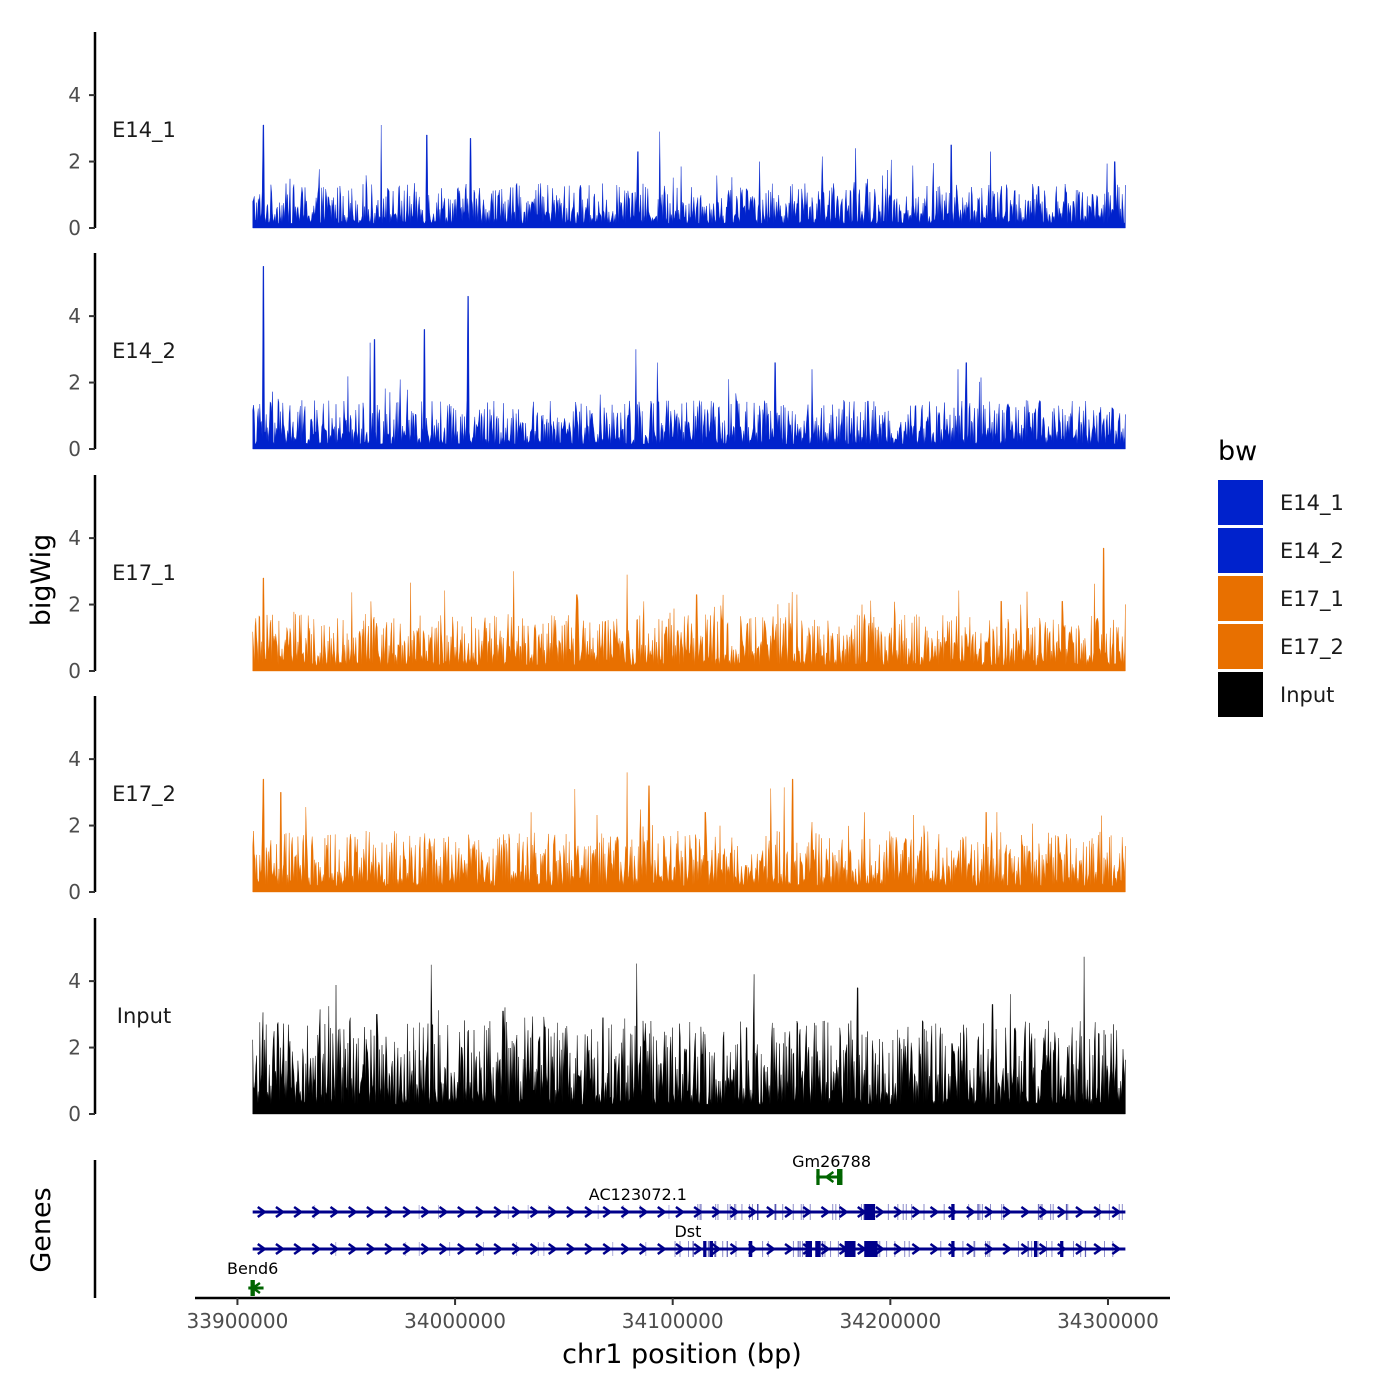  I want to click on gene-label: Gm26788, so click(831, 1161).